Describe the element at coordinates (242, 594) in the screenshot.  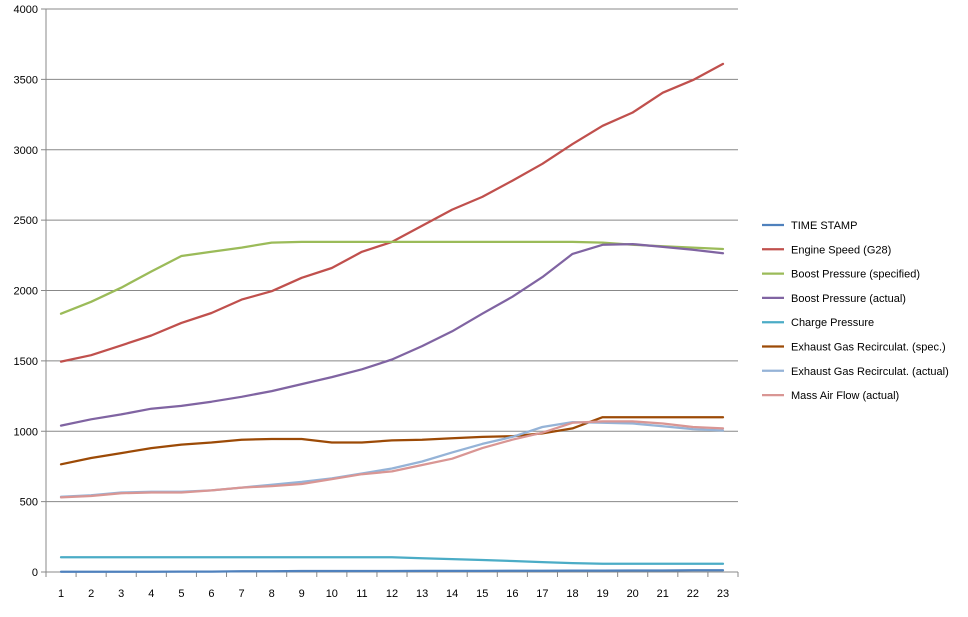
I see `x-tick-label: 7` at that location.